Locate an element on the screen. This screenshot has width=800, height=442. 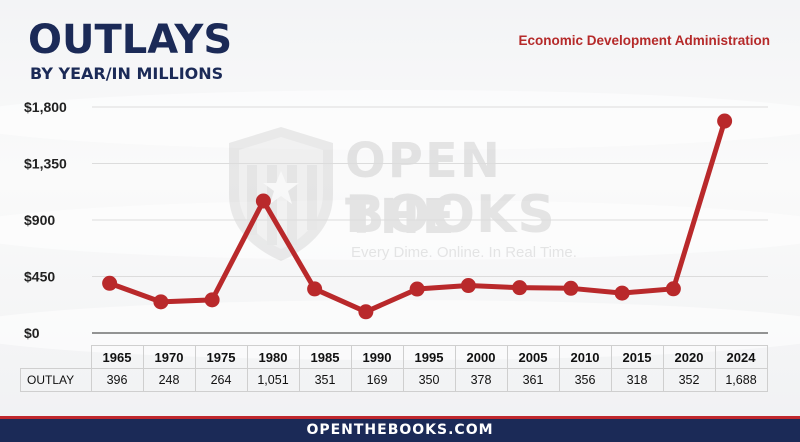
year-label: 1970 is located at coordinates (169, 357).